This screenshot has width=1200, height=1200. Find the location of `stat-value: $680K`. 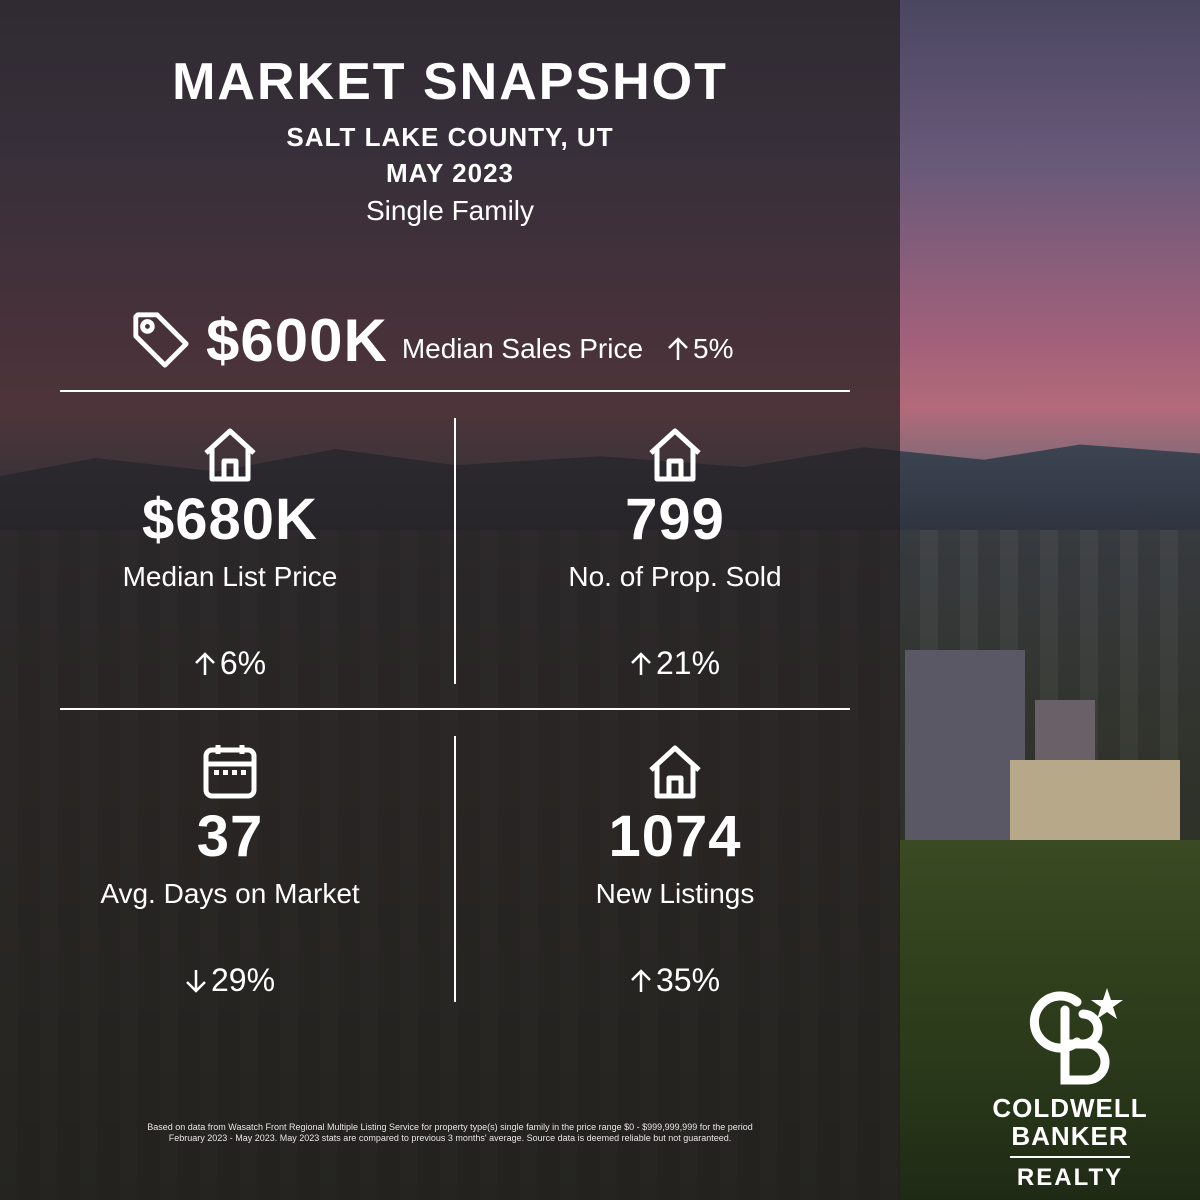

stat-value: $680K is located at coordinates (230, 519).